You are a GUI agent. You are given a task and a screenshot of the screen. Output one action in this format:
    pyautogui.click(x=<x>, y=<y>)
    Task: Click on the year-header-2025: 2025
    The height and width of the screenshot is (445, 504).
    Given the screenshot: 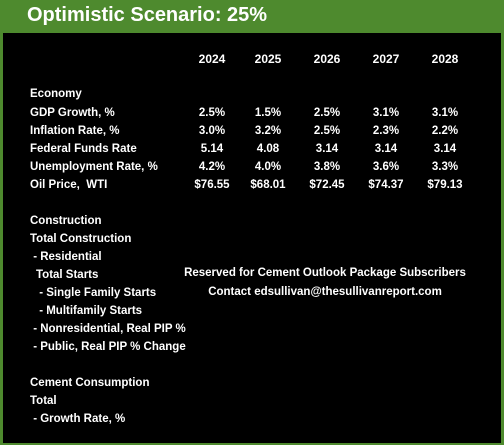 What is the action you would take?
    pyautogui.click(x=268, y=59)
    